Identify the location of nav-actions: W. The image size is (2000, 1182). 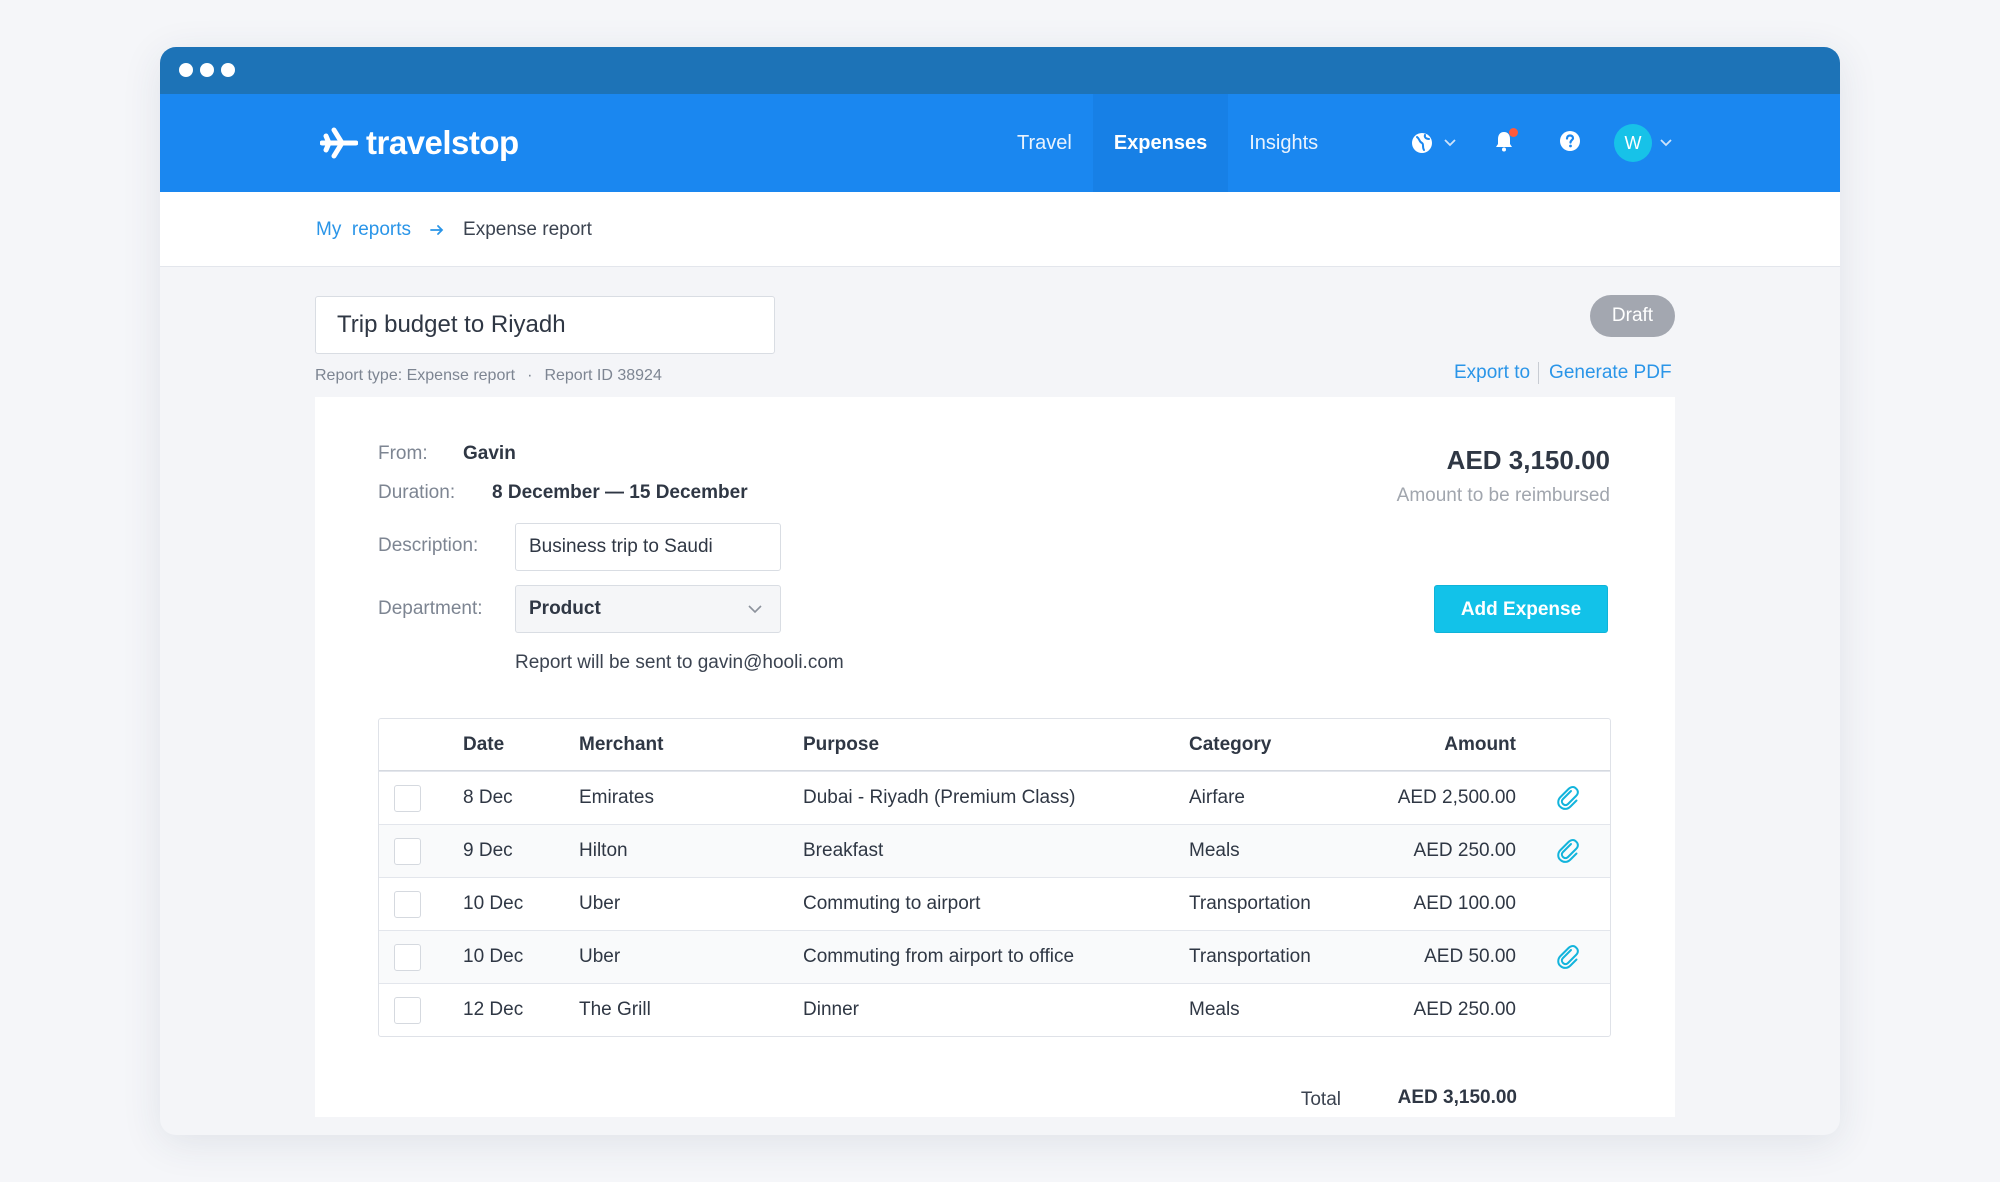
(1541, 143).